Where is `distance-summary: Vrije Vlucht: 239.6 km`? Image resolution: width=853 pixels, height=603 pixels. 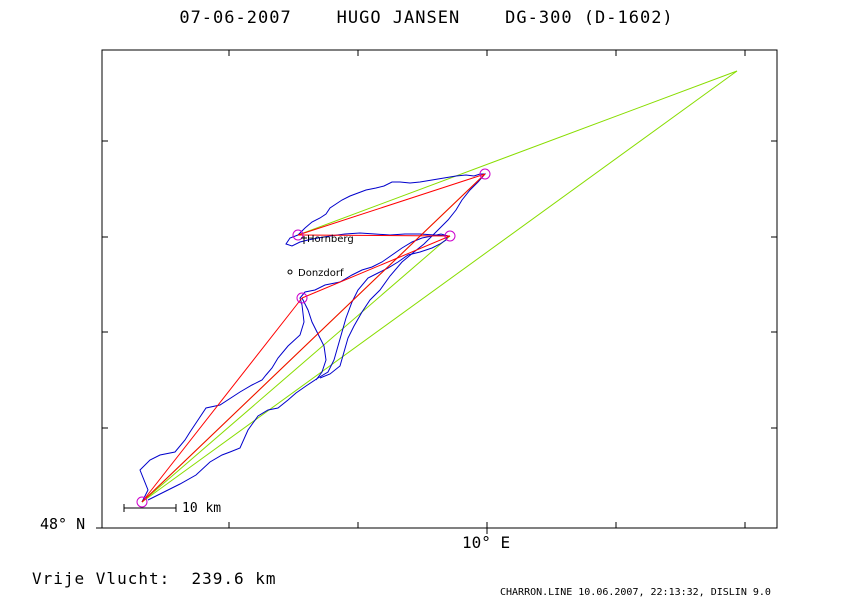
distance-summary: Vrije Vlucht: 239.6 km is located at coordinates (154, 578).